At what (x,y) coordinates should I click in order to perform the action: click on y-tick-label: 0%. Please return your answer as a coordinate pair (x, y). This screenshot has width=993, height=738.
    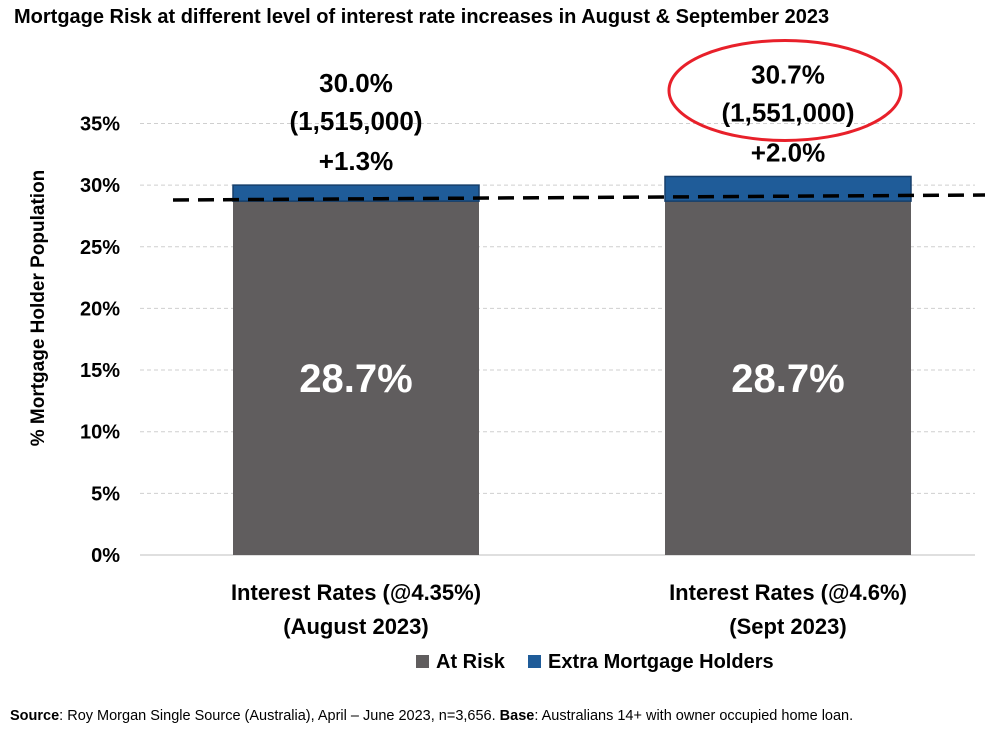
    Looking at the image, I should click on (105, 556).